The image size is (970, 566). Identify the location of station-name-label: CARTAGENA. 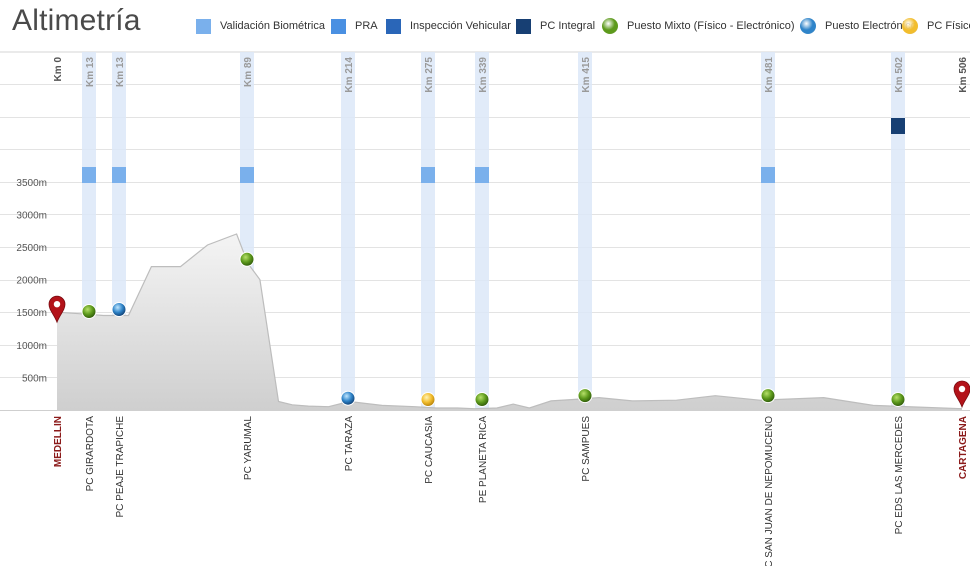
(963, 447).